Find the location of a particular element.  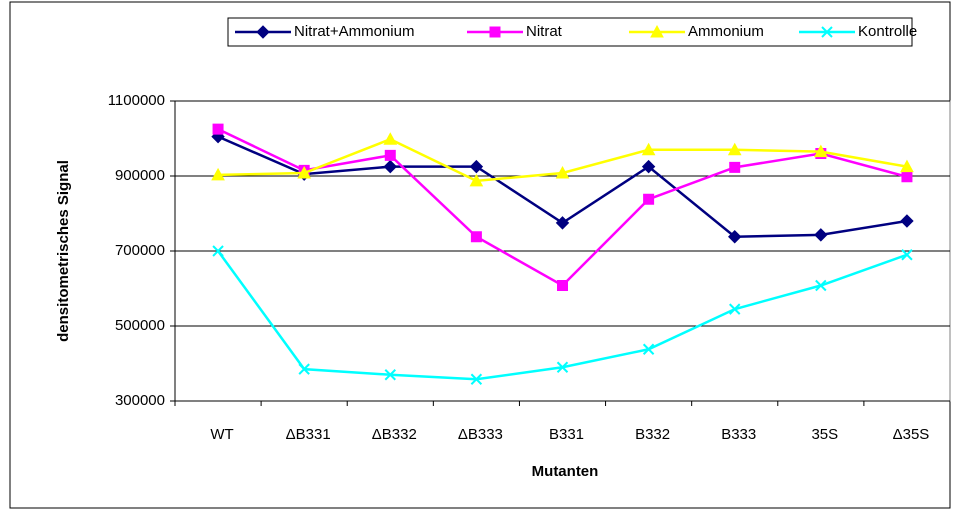

legend-label: Nitrat is located at coordinates (544, 31).